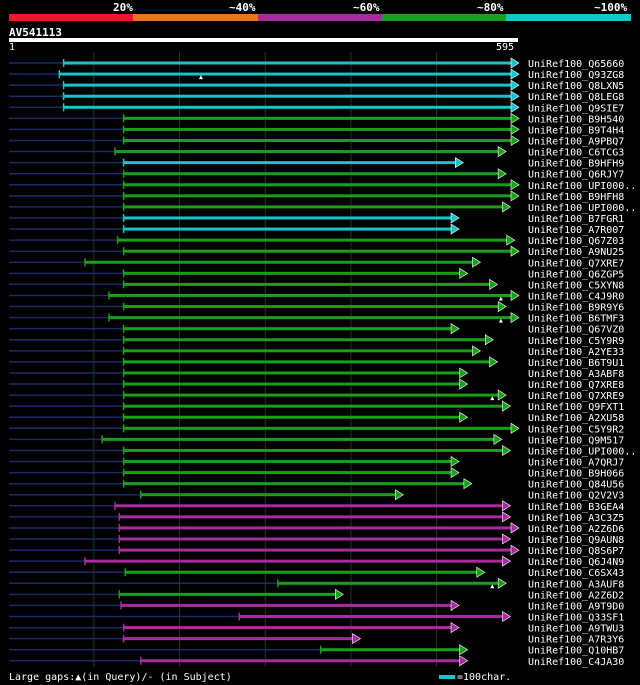  I want to click on hit-label: UniRef100_A2Z6D2, so click(576, 595).